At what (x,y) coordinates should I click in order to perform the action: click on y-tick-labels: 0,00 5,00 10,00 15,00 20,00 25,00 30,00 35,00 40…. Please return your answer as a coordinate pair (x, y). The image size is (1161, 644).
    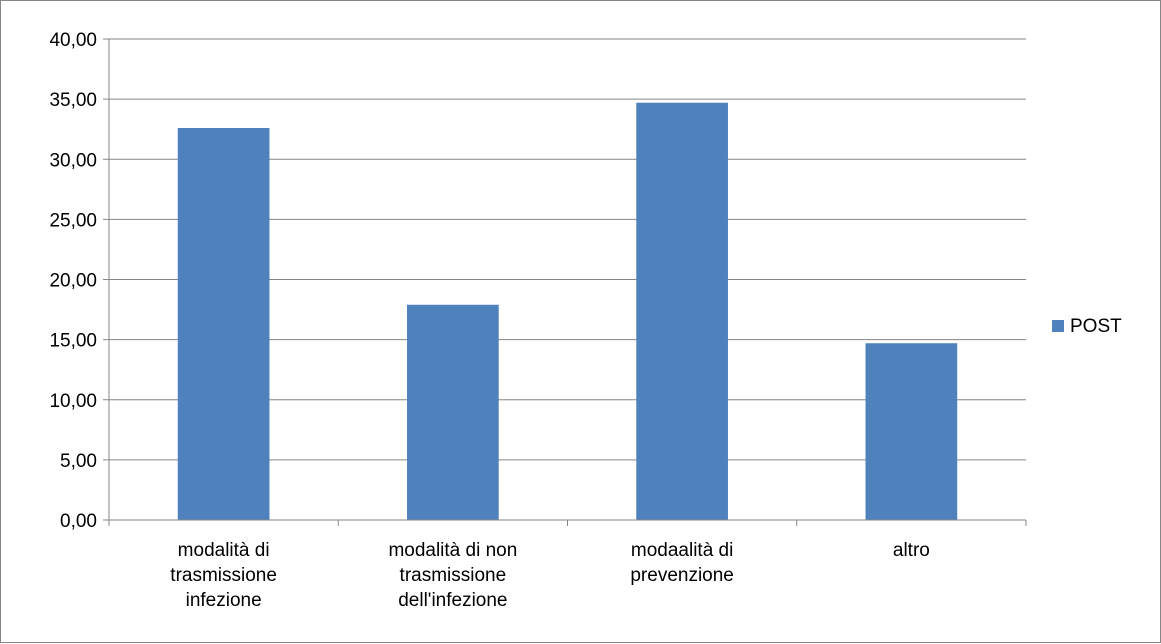
    Looking at the image, I should click on (73, 281).